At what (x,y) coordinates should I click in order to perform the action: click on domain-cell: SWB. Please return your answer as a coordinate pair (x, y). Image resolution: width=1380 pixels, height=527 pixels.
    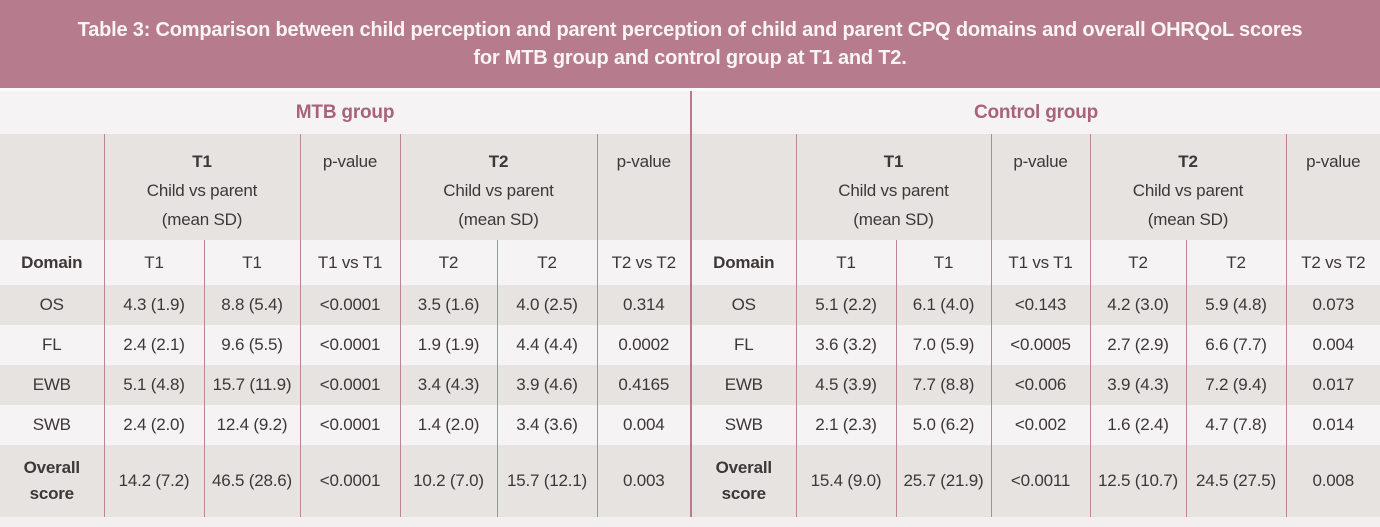
    Looking at the image, I should click on (51, 424).